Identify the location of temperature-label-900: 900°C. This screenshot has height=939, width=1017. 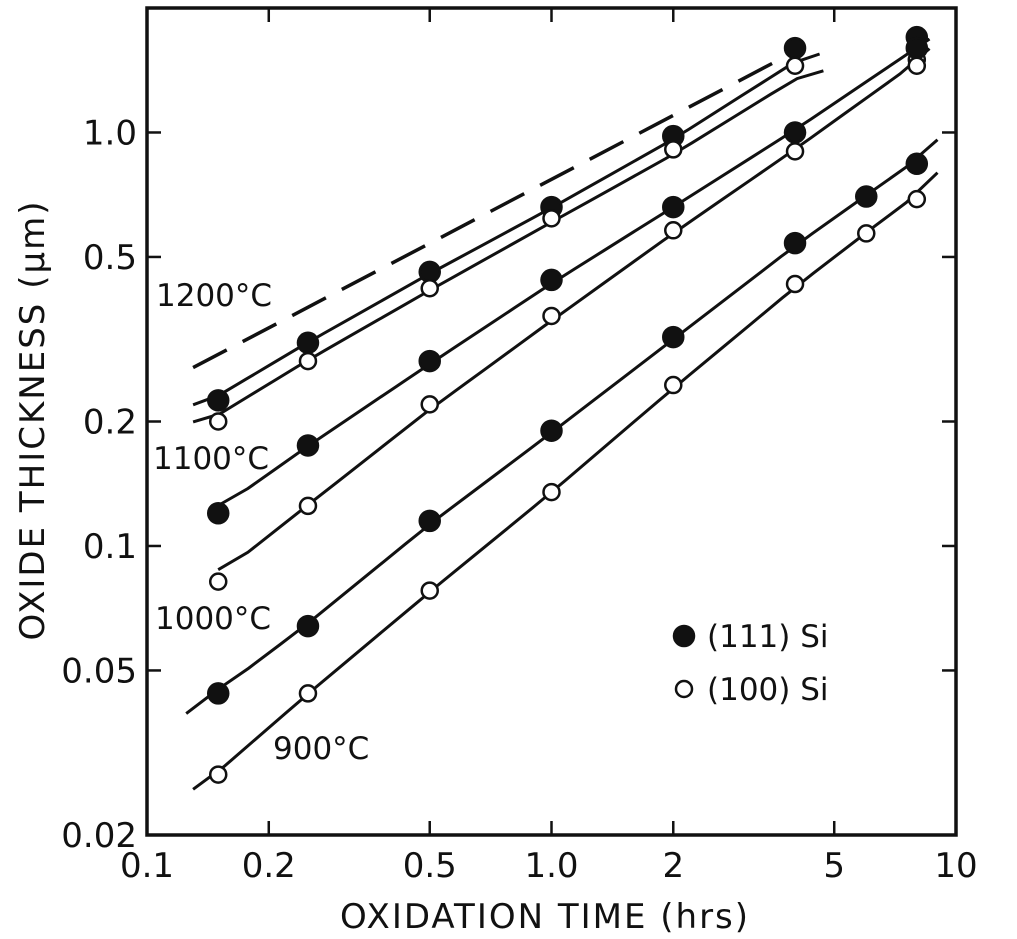
(321, 749).